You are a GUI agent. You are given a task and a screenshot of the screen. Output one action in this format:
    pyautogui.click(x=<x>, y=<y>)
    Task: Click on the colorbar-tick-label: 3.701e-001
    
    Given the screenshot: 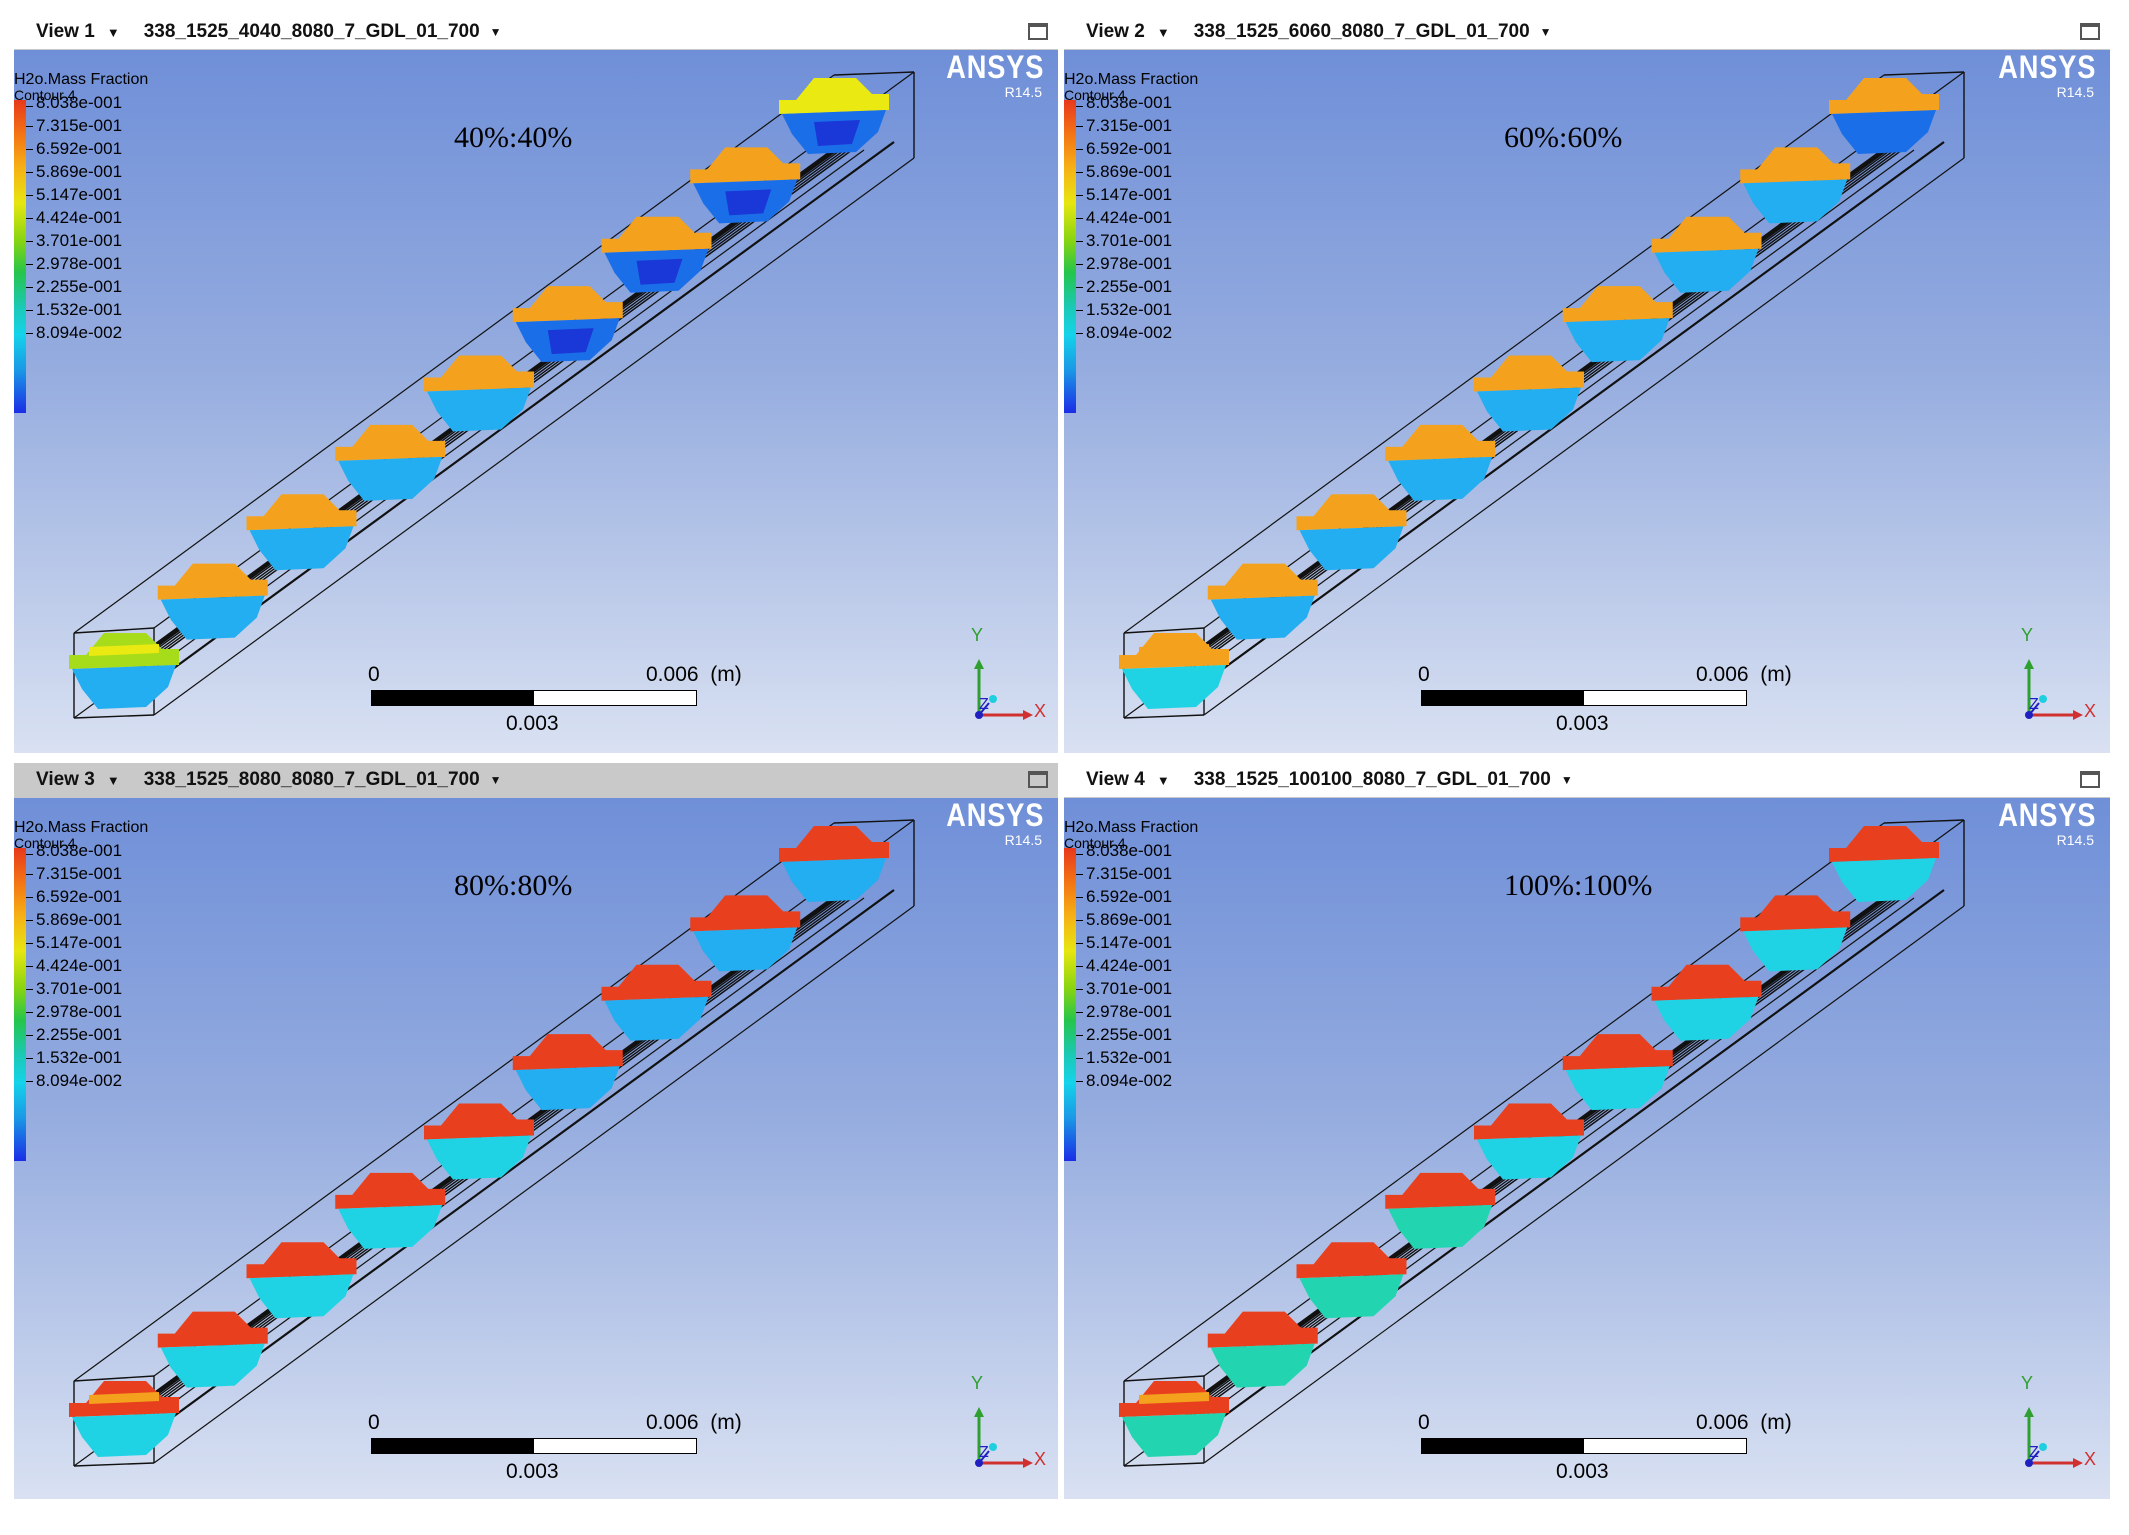 What is the action you would take?
    pyautogui.click(x=79, y=988)
    